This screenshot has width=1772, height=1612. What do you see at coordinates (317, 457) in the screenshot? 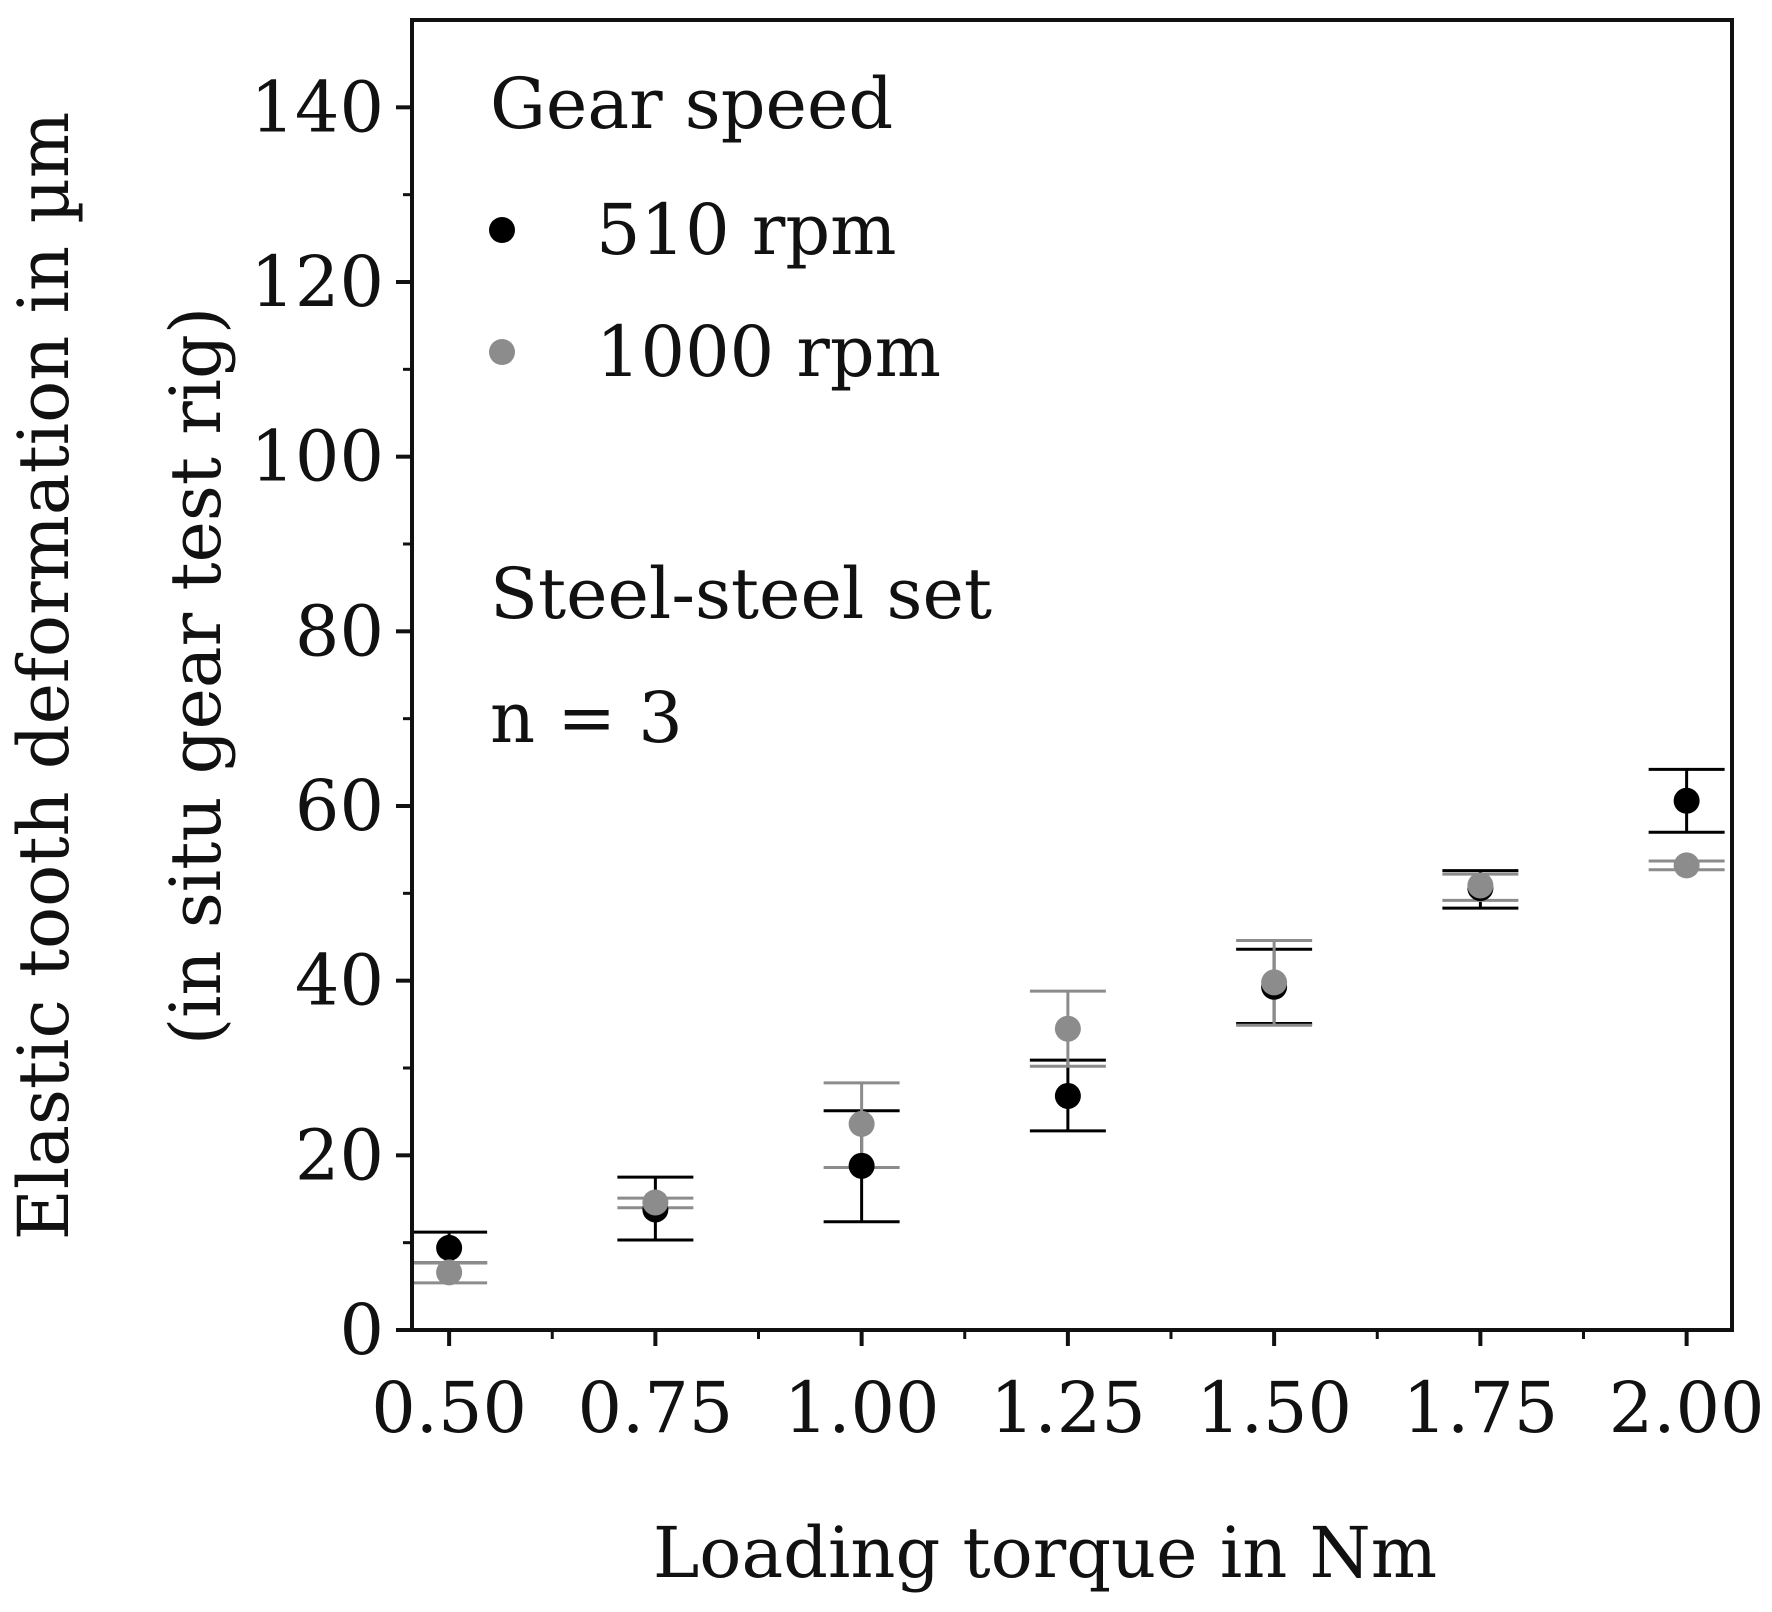
I see `y-tick-label: 100` at bounding box center [317, 457].